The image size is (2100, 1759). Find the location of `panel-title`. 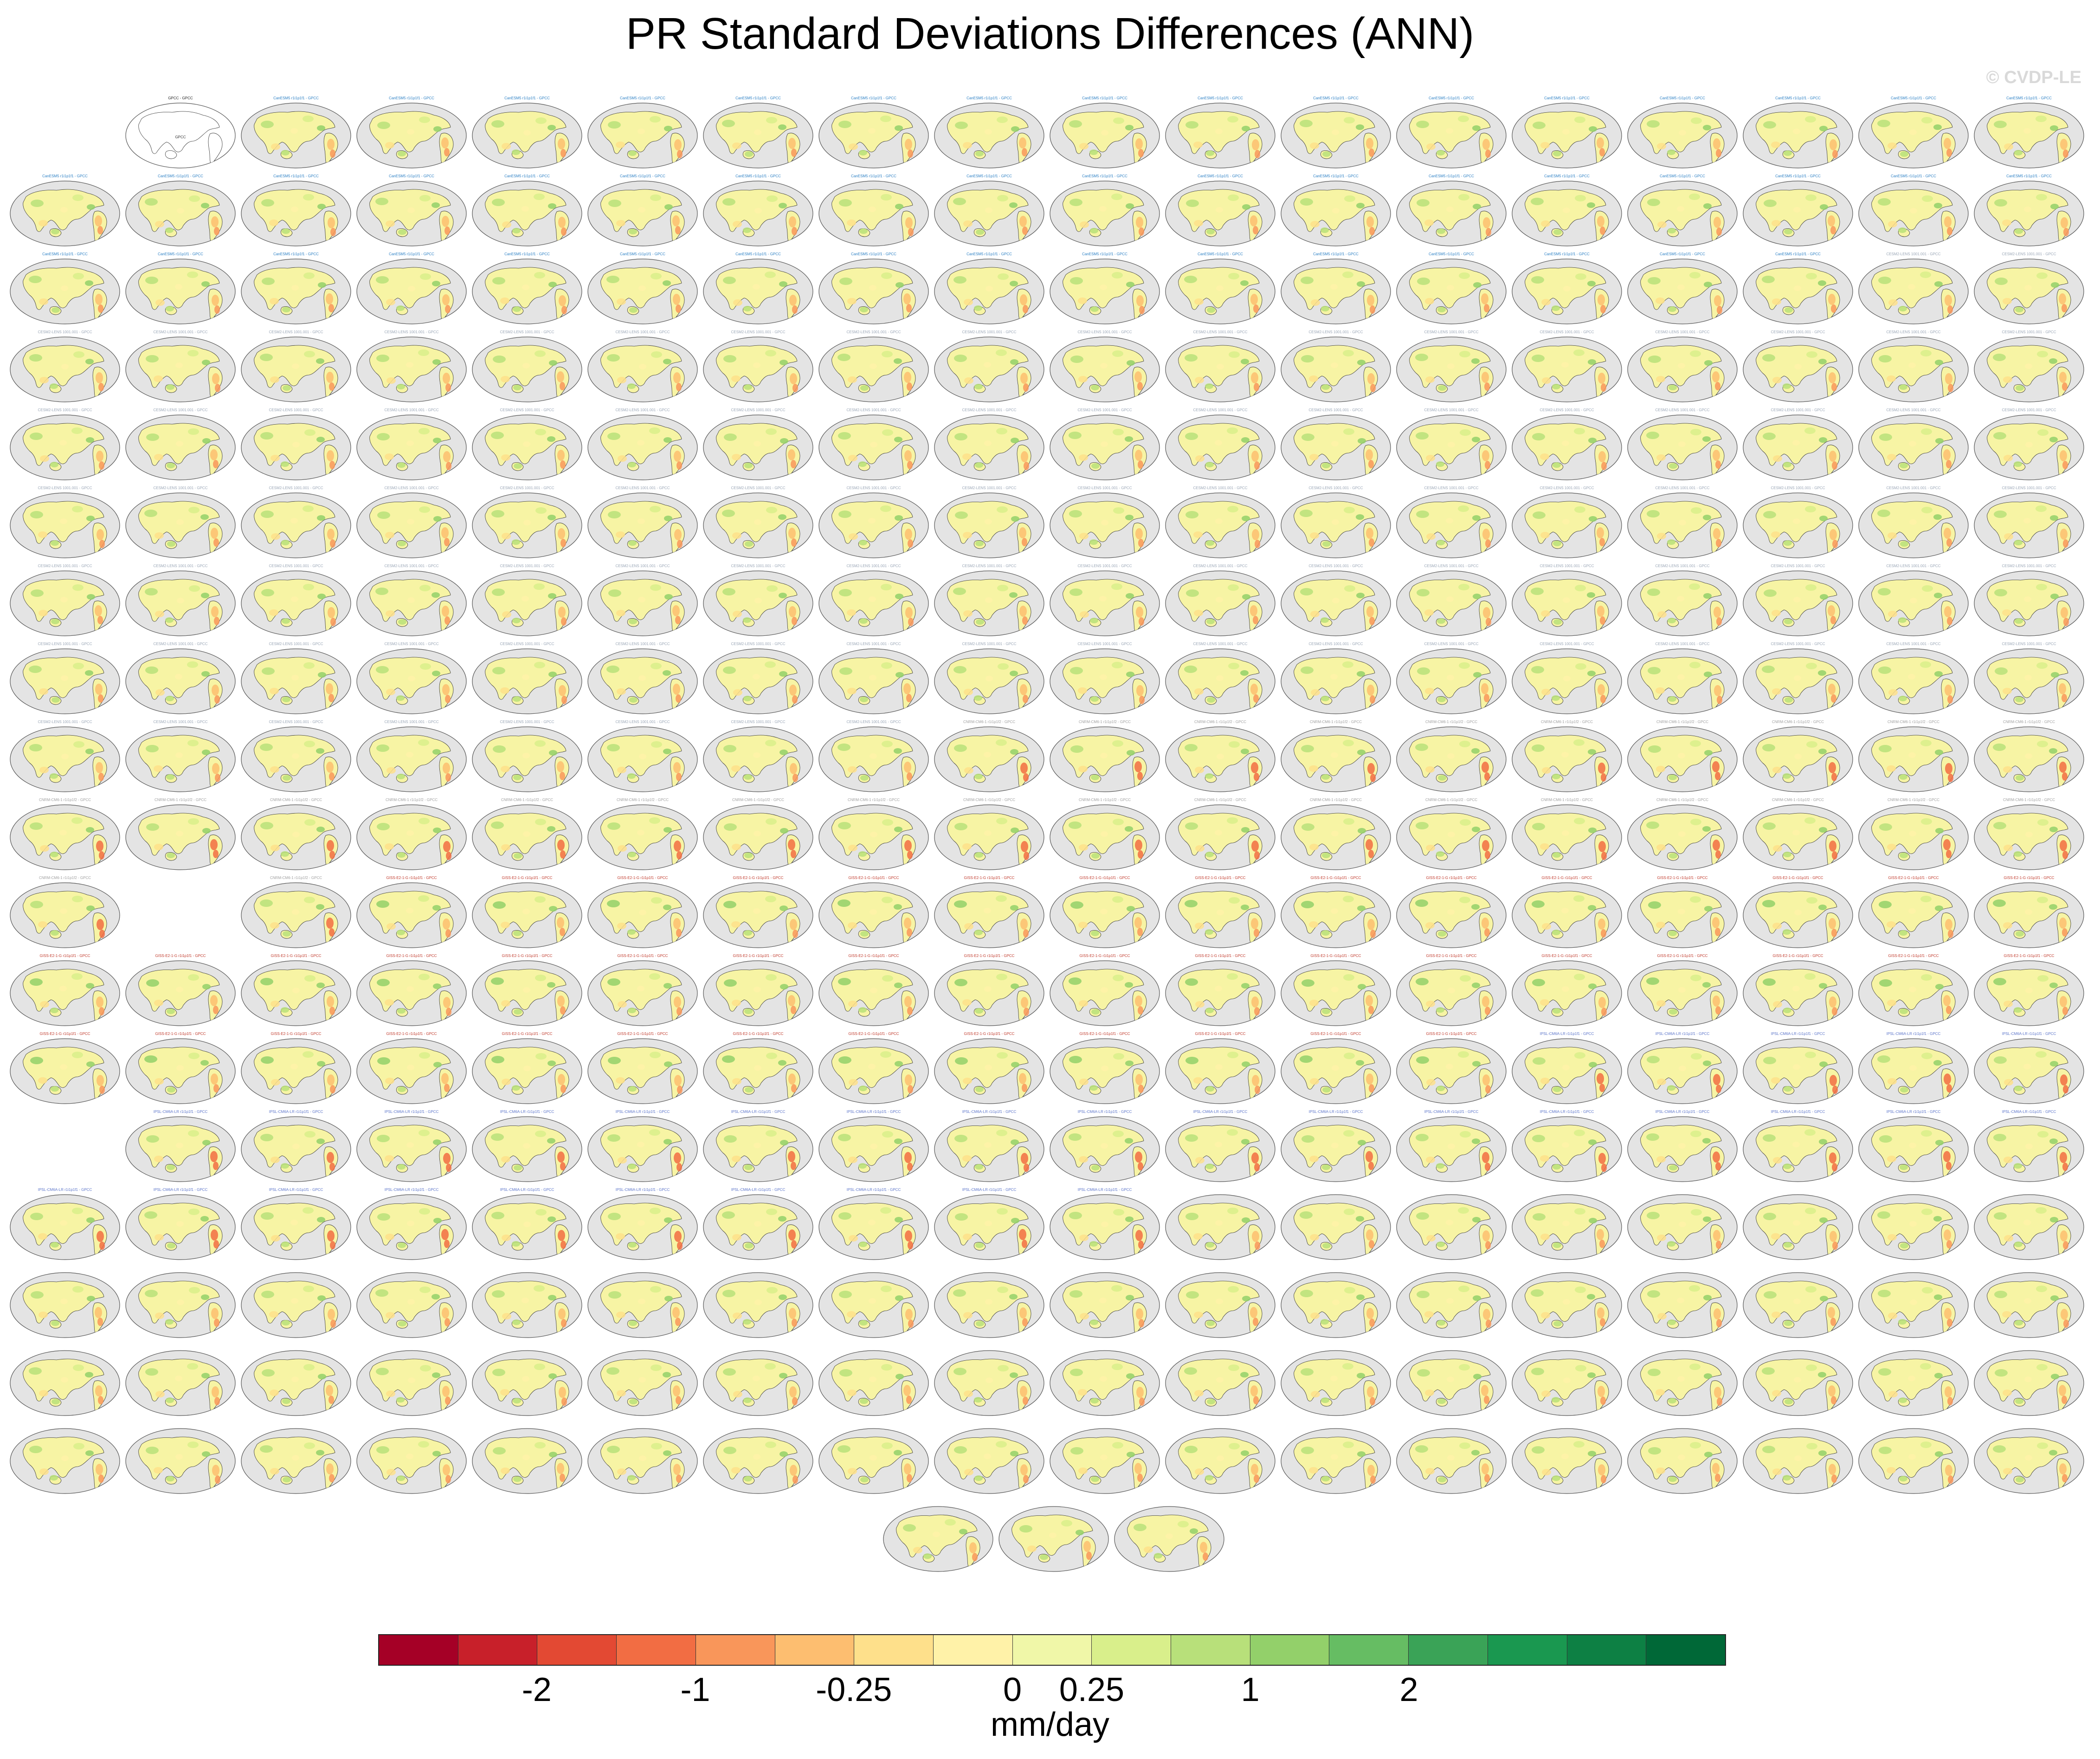

panel-title is located at coordinates (759, 1424).